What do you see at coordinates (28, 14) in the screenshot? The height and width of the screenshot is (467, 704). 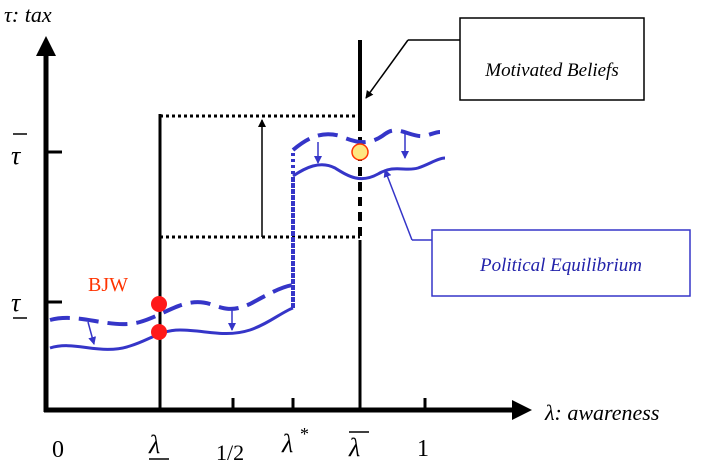 I see `y-axis-title: τ: tax` at bounding box center [28, 14].